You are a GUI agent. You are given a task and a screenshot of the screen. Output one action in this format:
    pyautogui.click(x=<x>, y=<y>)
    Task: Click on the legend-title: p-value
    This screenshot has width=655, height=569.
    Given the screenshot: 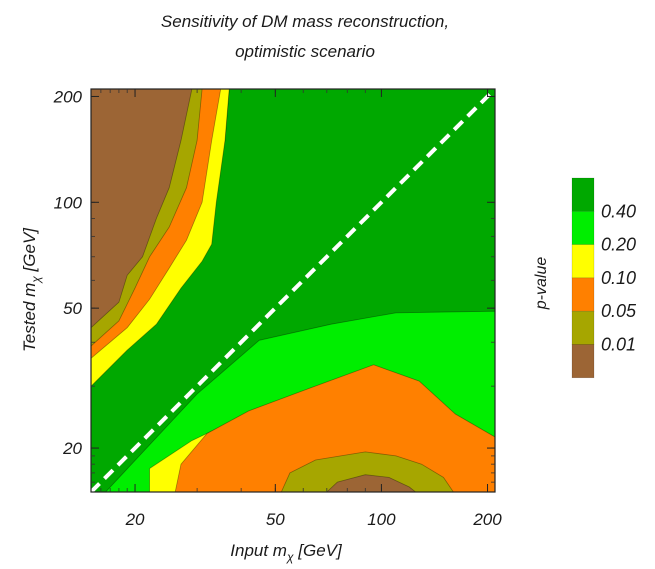 What is the action you would take?
    pyautogui.click(x=541, y=284)
    